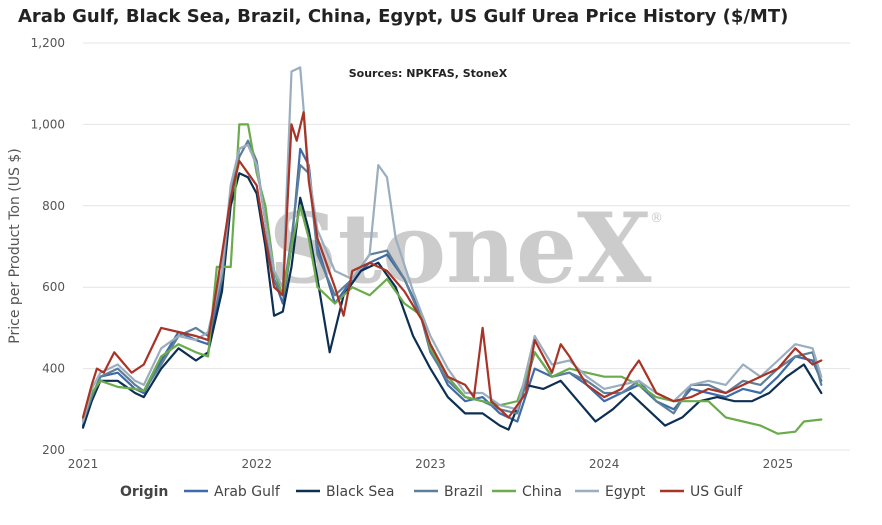 Image resolution: width=882 pixels, height=525 pixels. What do you see at coordinates (15, 245) in the screenshot?
I see `y-axis-label: Price per Product Ton (US $)` at bounding box center [15, 245].